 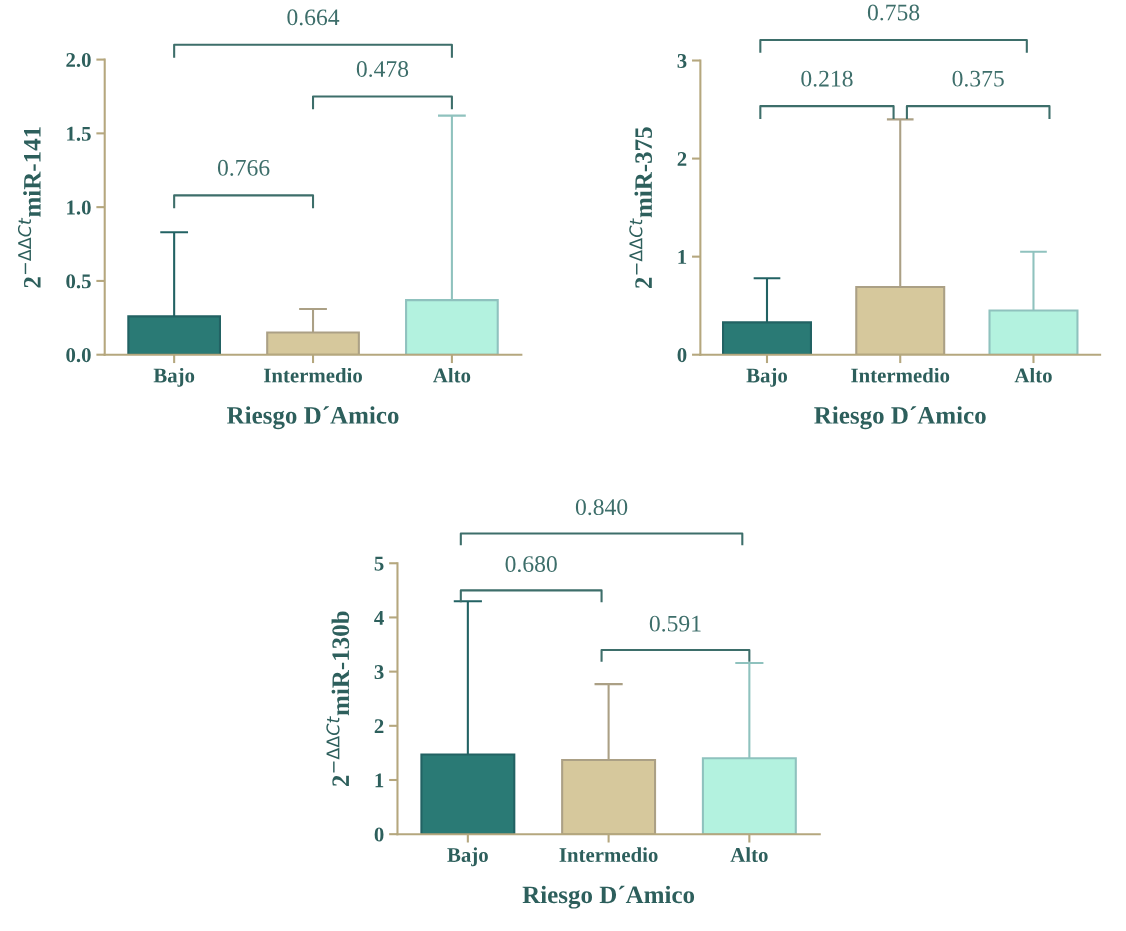 What do you see at coordinates (79, 133) in the screenshot?
I see `y-tick-label: 1.5` at bounding box center [79, 133].